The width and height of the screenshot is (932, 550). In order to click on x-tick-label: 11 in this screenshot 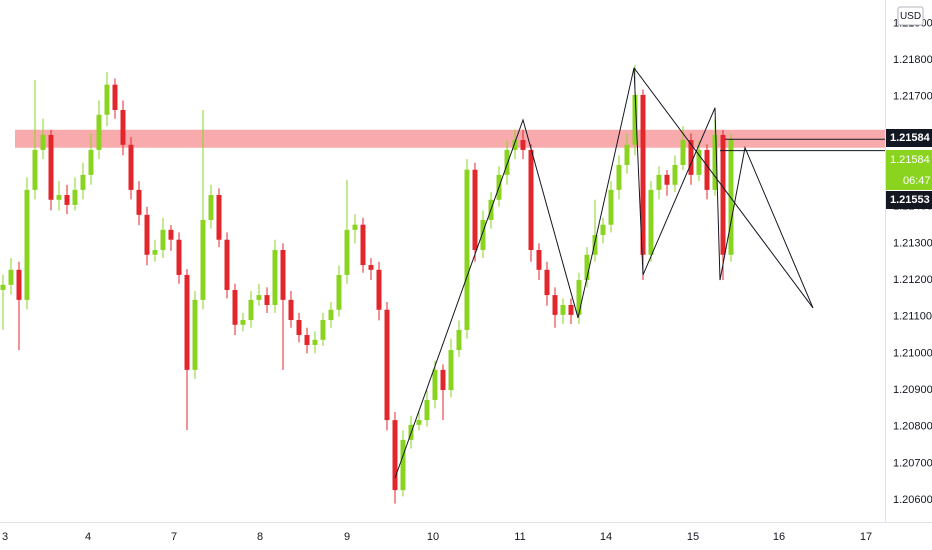, I will do `click(519, 537)`.